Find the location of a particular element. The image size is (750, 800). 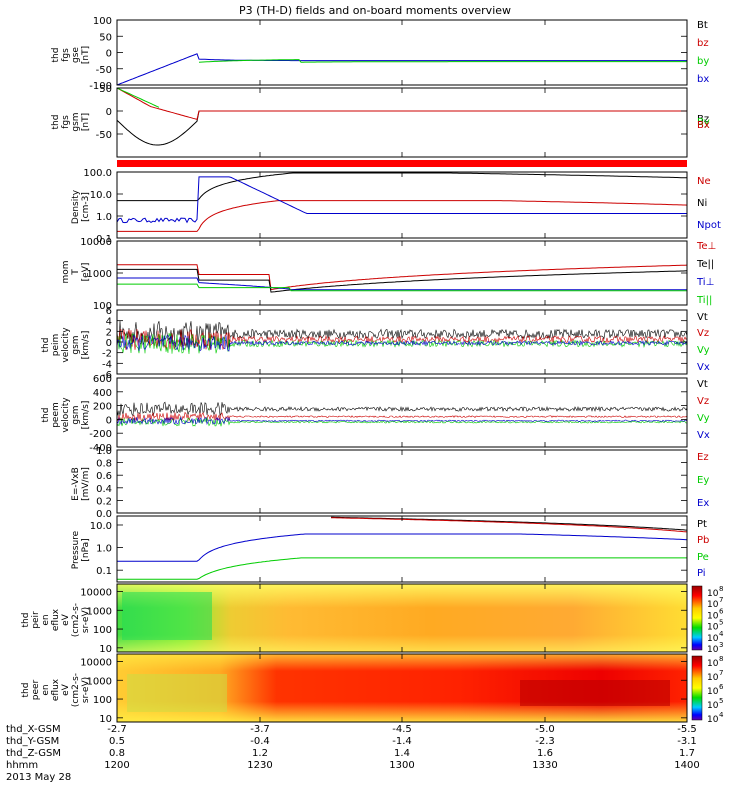

legend-entry: Vy is located at coordinates (703, 418).